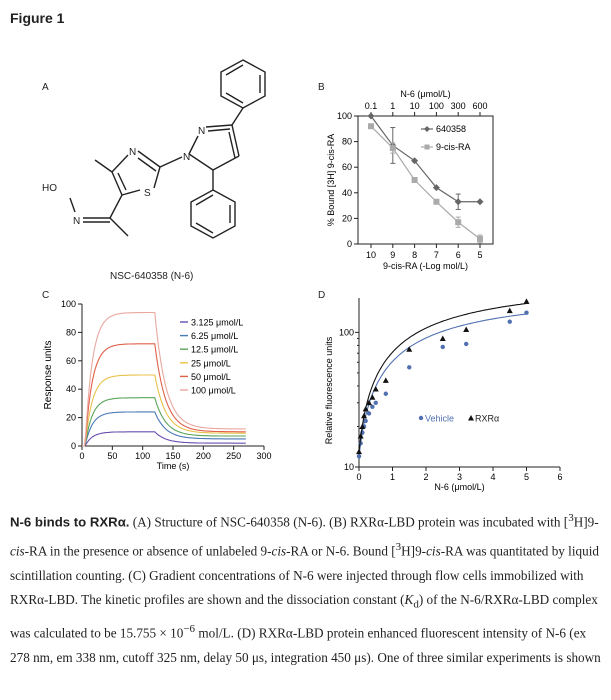  What do you see at coordinates (211, 377) in the screenshot?
I see `legend-label: 50 μmol/L` at bounding box center [211, 377].